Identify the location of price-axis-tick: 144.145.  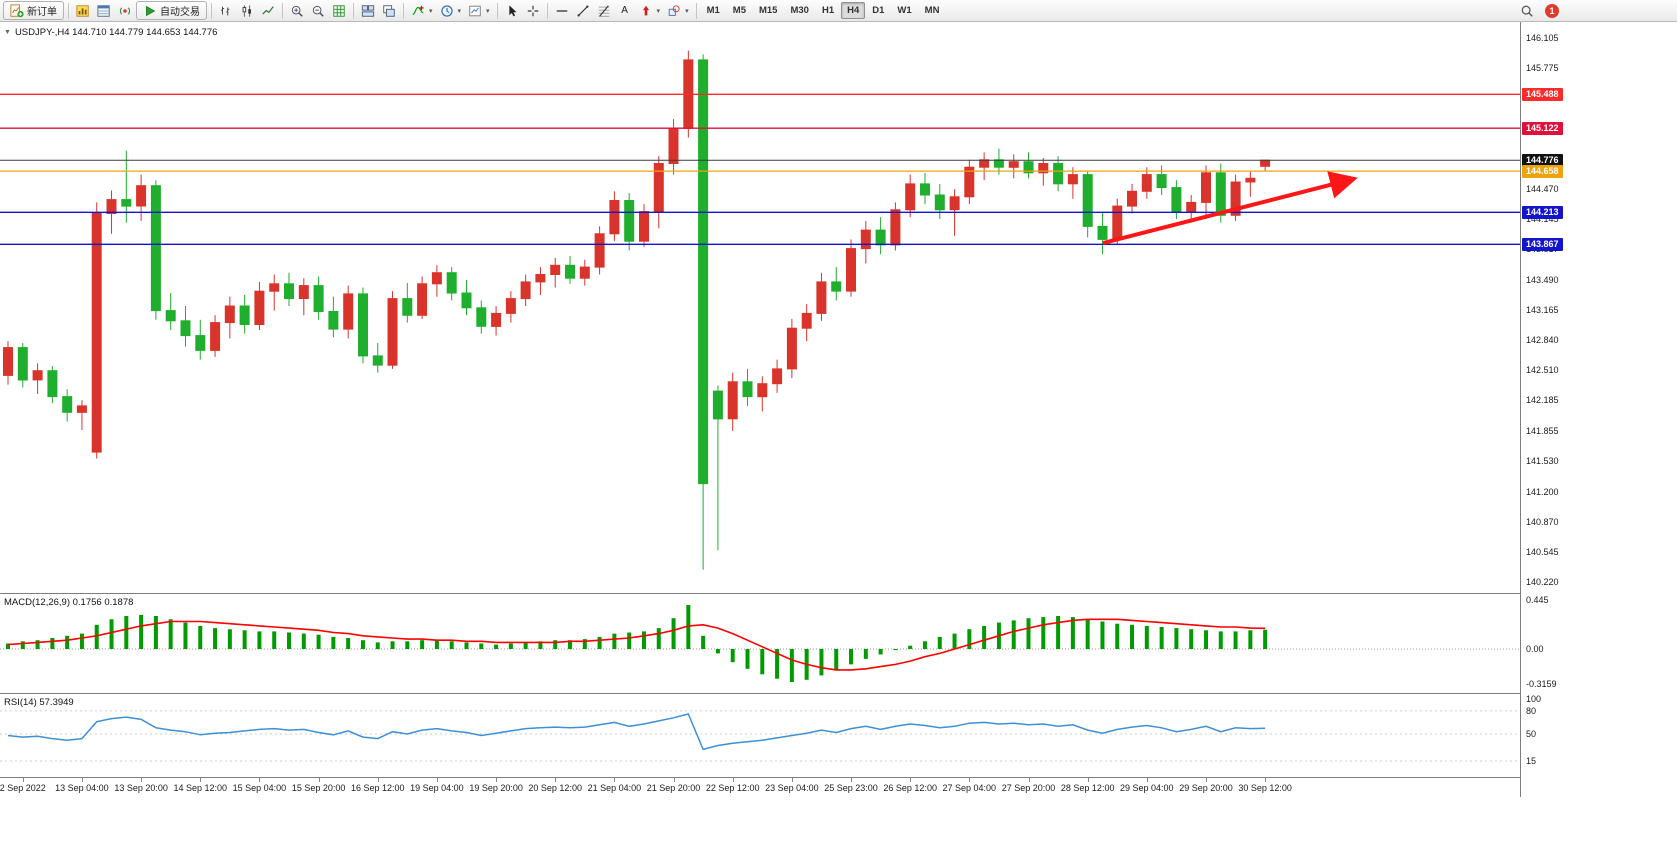
(1542, 219).